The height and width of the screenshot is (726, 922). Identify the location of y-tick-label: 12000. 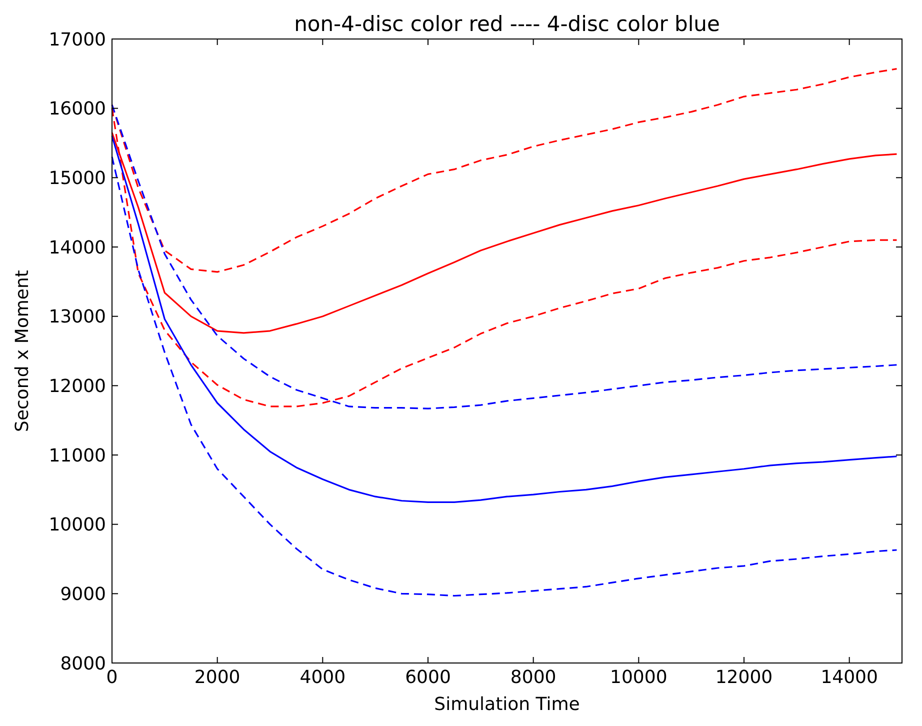
(77, 386).